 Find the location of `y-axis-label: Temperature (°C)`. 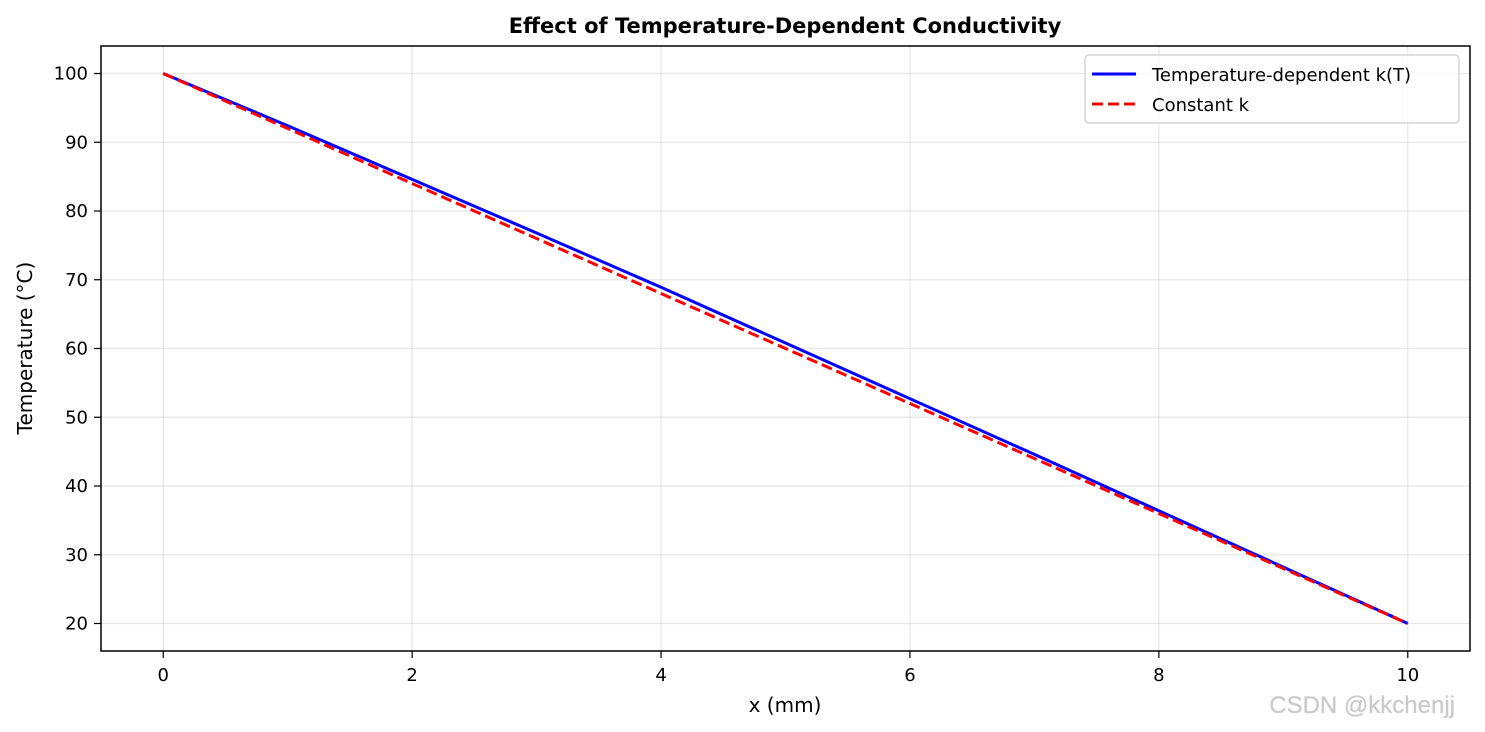

y-axis-label: Temperature (°C) is located at coordinates (25, 349).